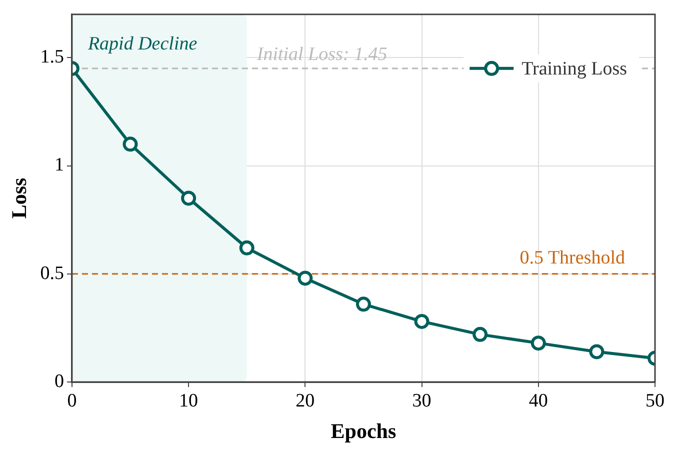  What do you see at coordinates (538, 401) in the screenshot?
I see `x-tick-label: 40` at bounding box center [538, 401].